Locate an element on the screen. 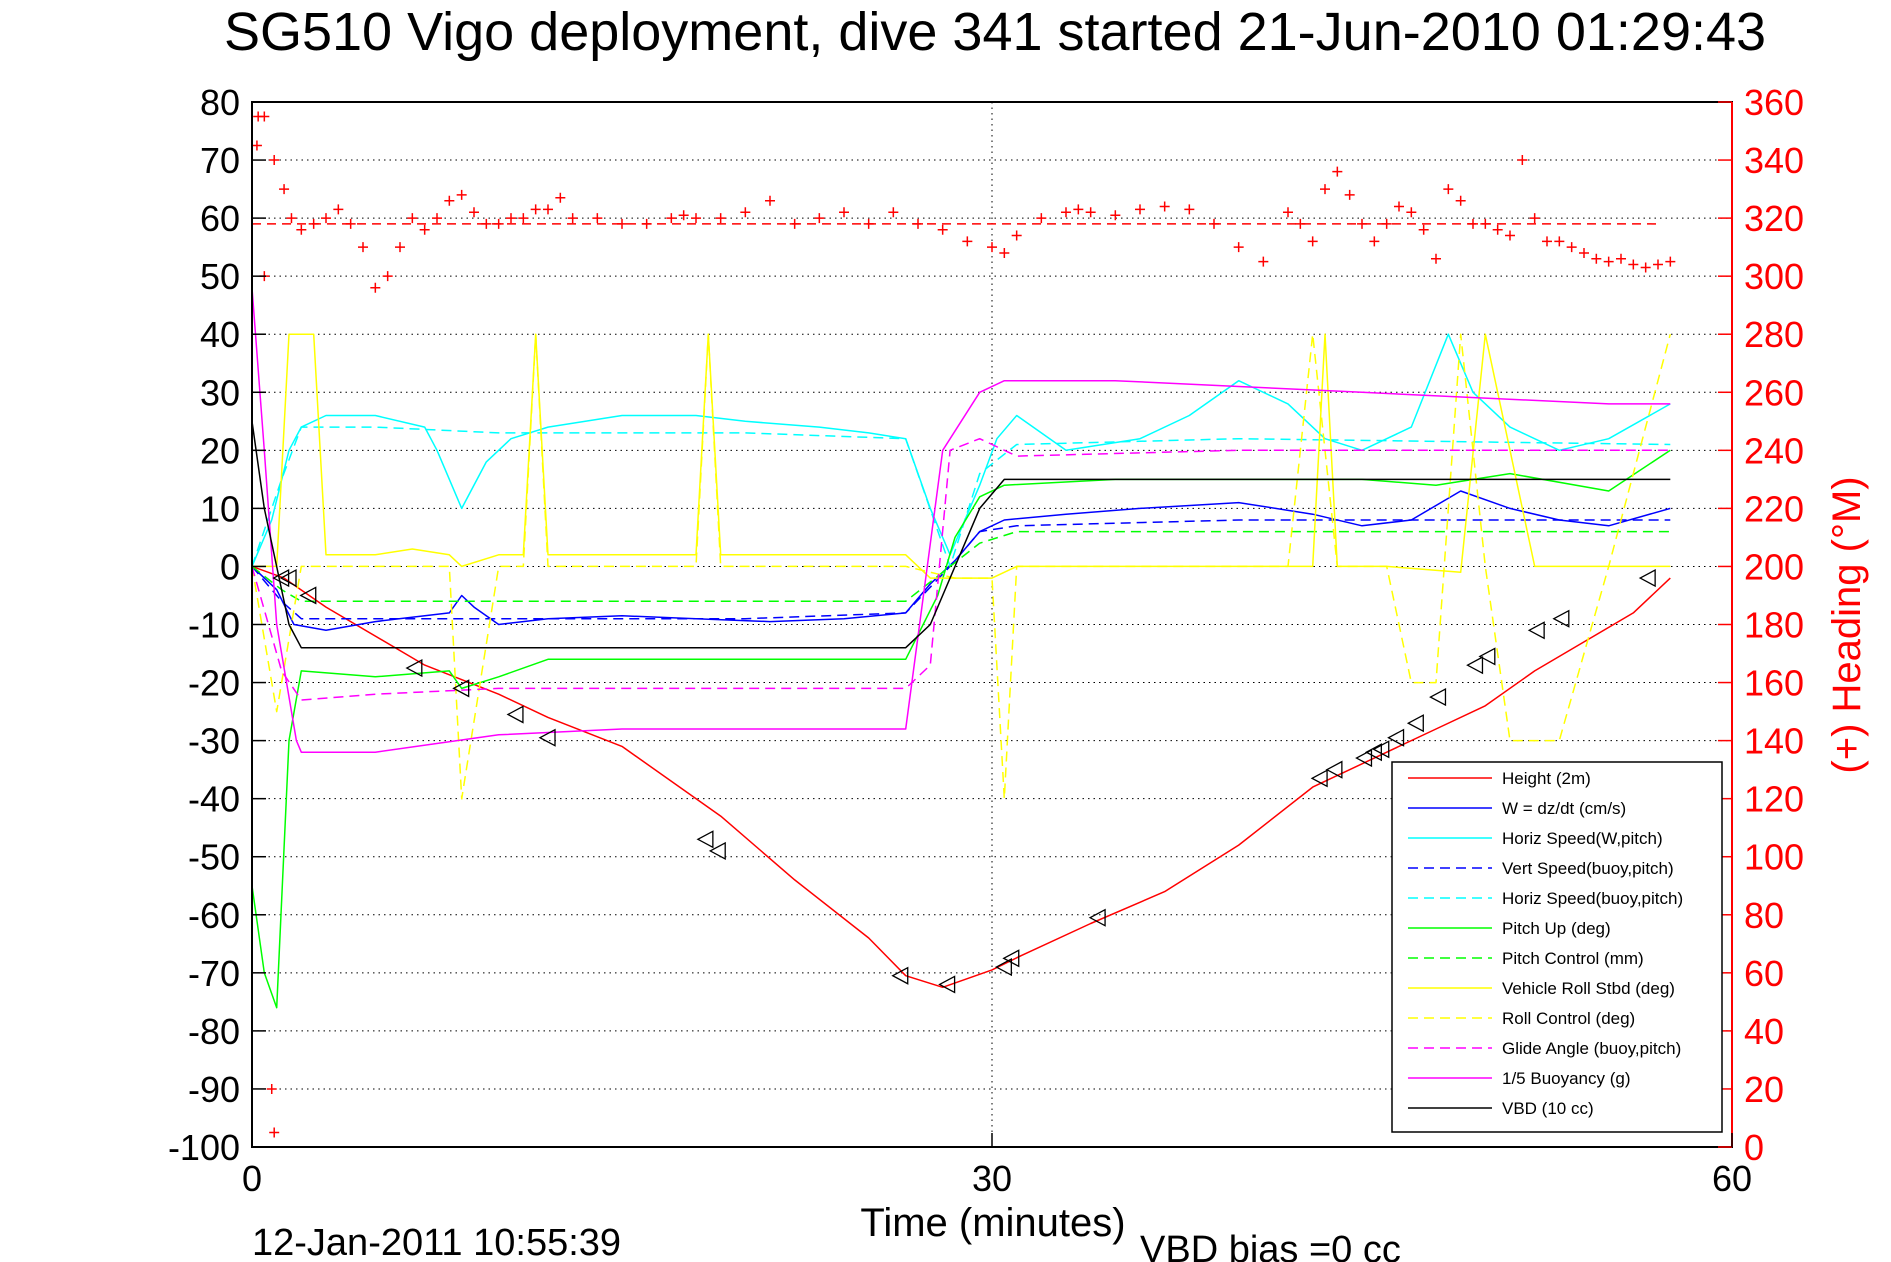 Image resolution: width=1891 pixels, height=1262 pixels. tick-label-right: 200 is located at coordinates (1774, 566).